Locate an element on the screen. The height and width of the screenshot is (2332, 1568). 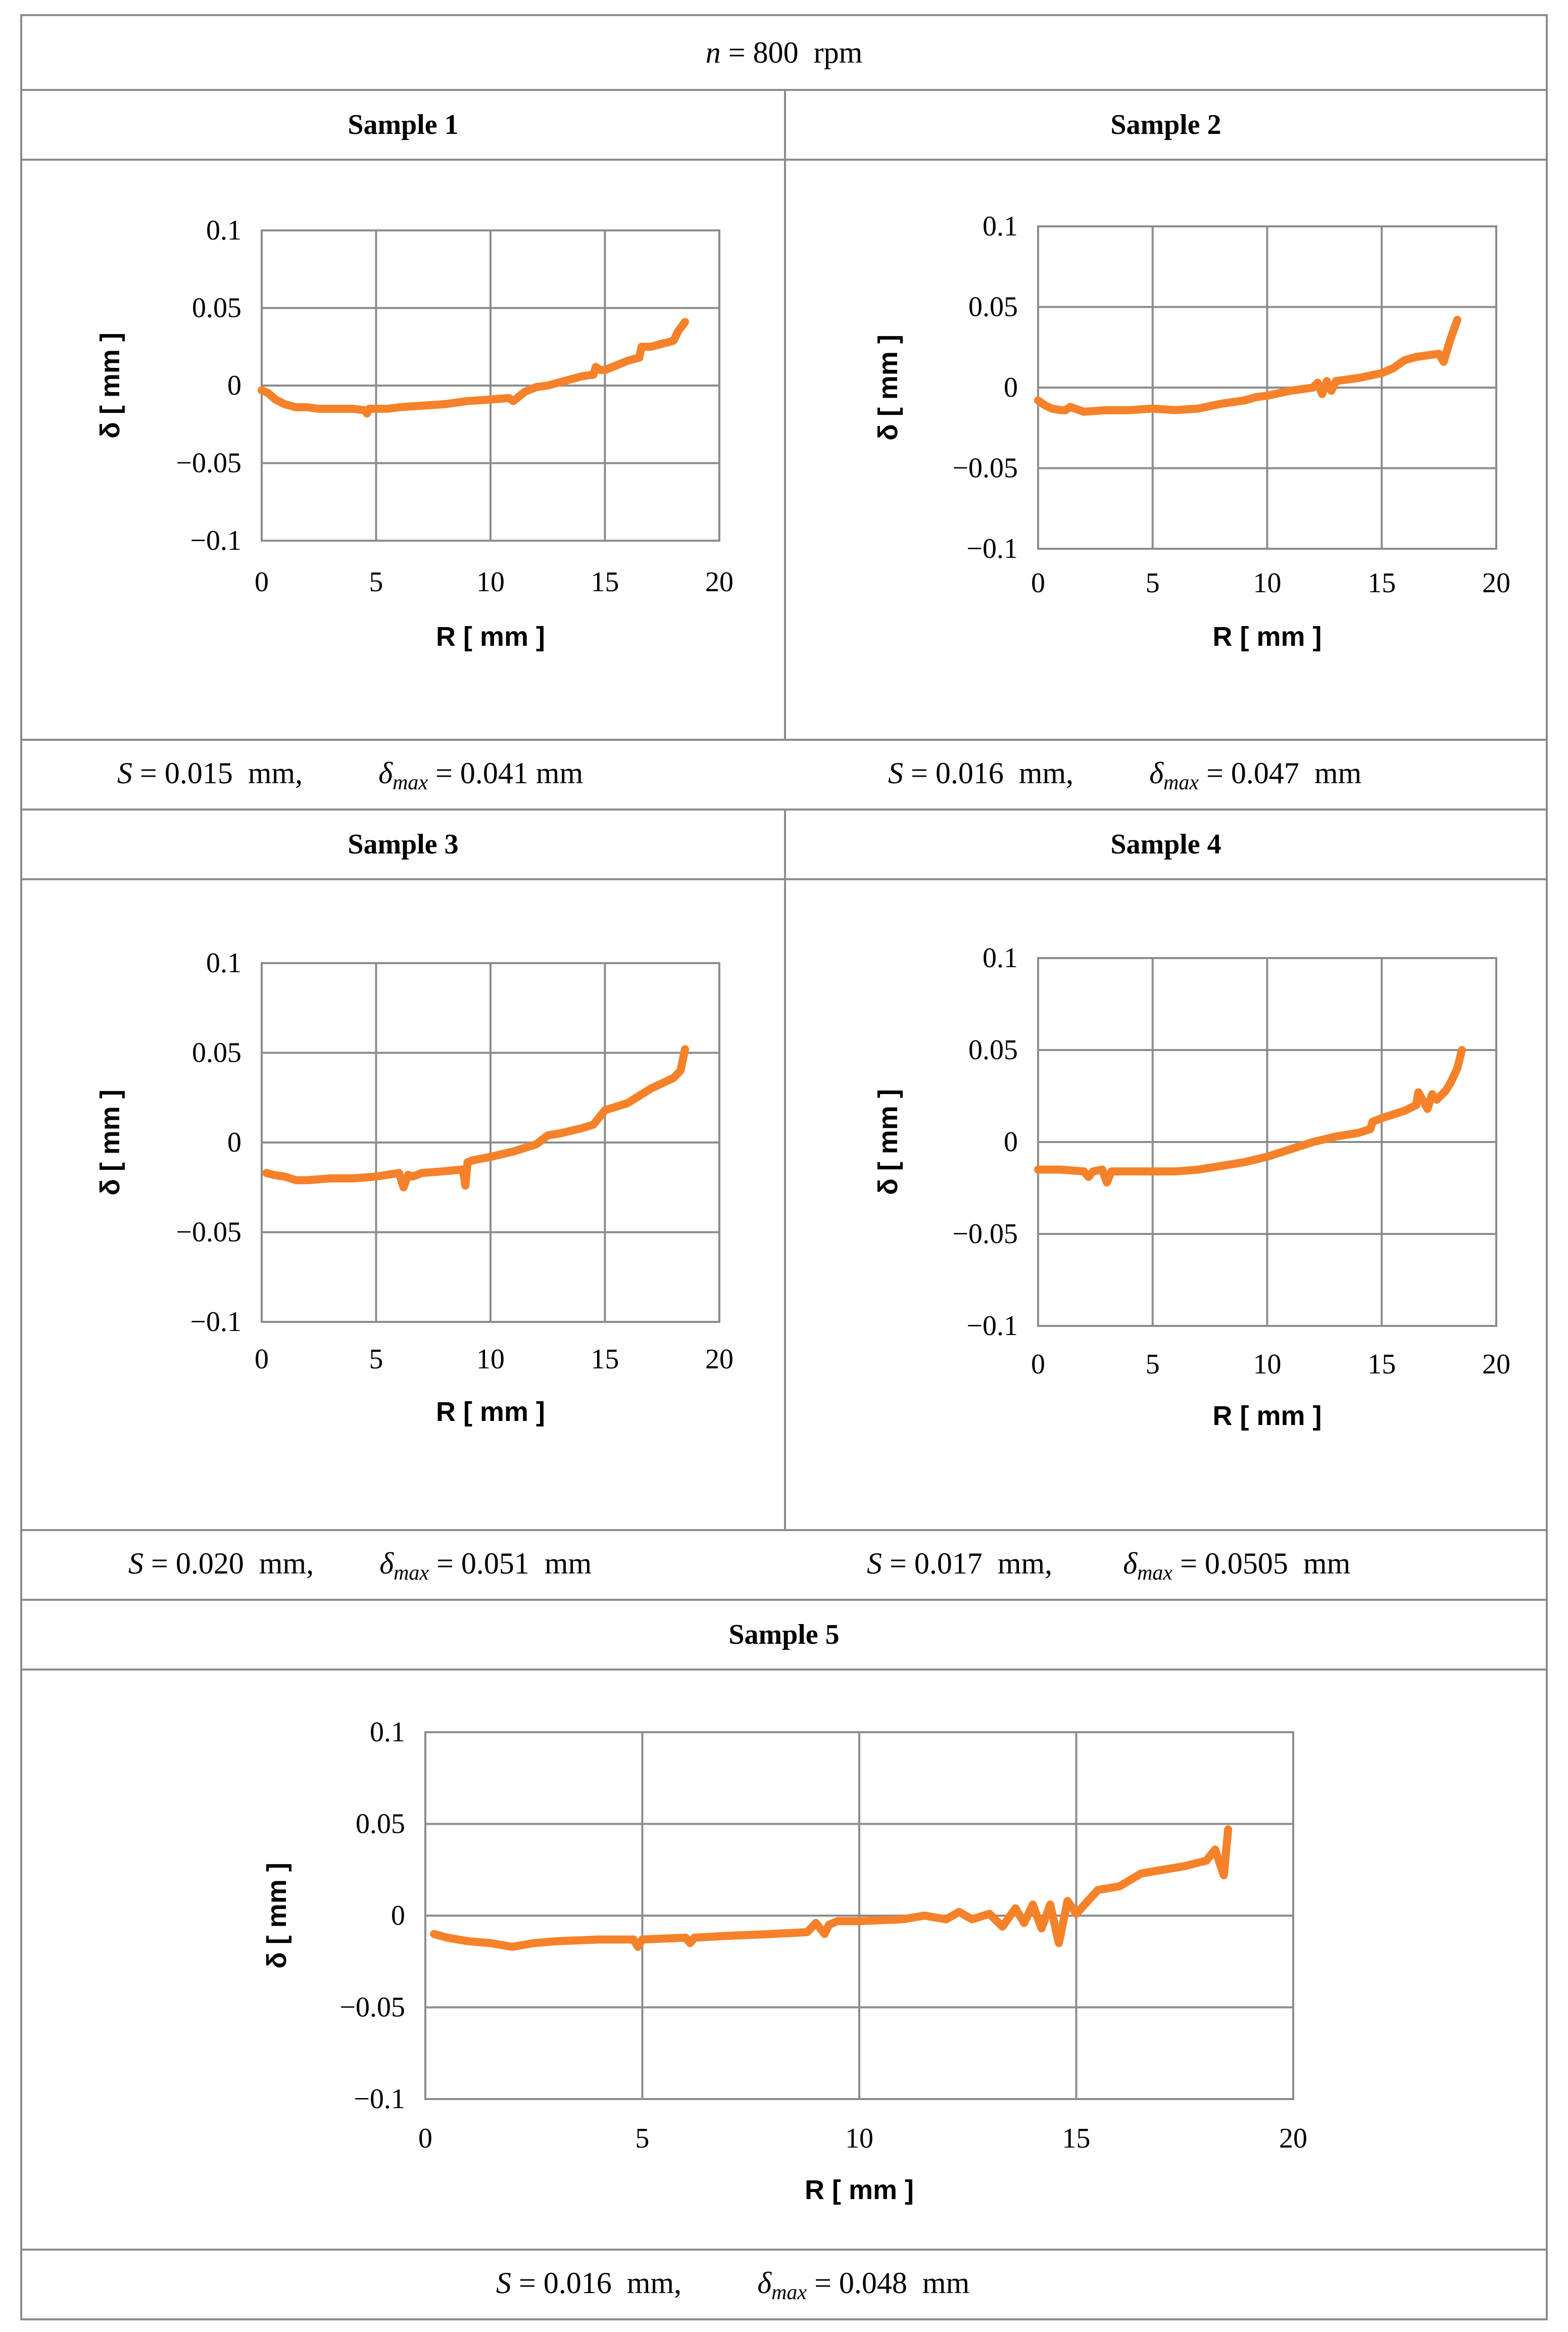
sample-5-params: S = 0.016 mm, δmax = 0.048 mm is located at coordinates (733, 2285).